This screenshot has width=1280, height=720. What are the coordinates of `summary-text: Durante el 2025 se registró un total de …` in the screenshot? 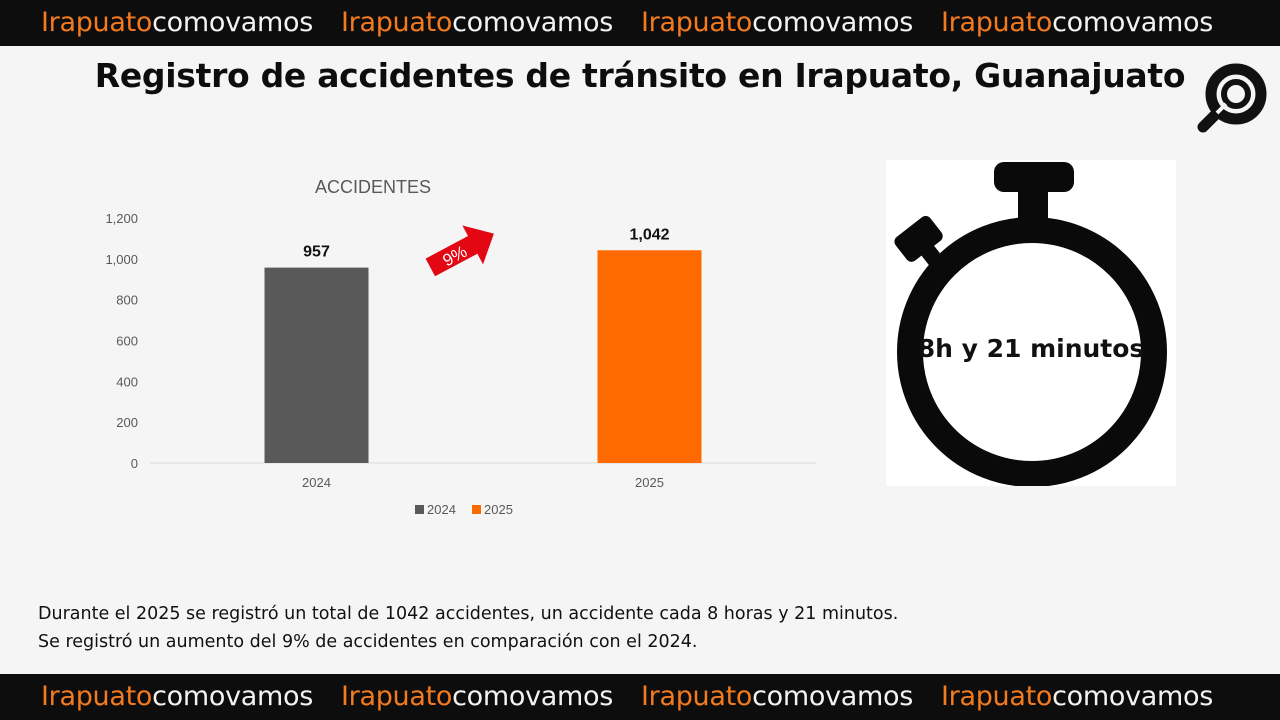 It's located at (588, 628).